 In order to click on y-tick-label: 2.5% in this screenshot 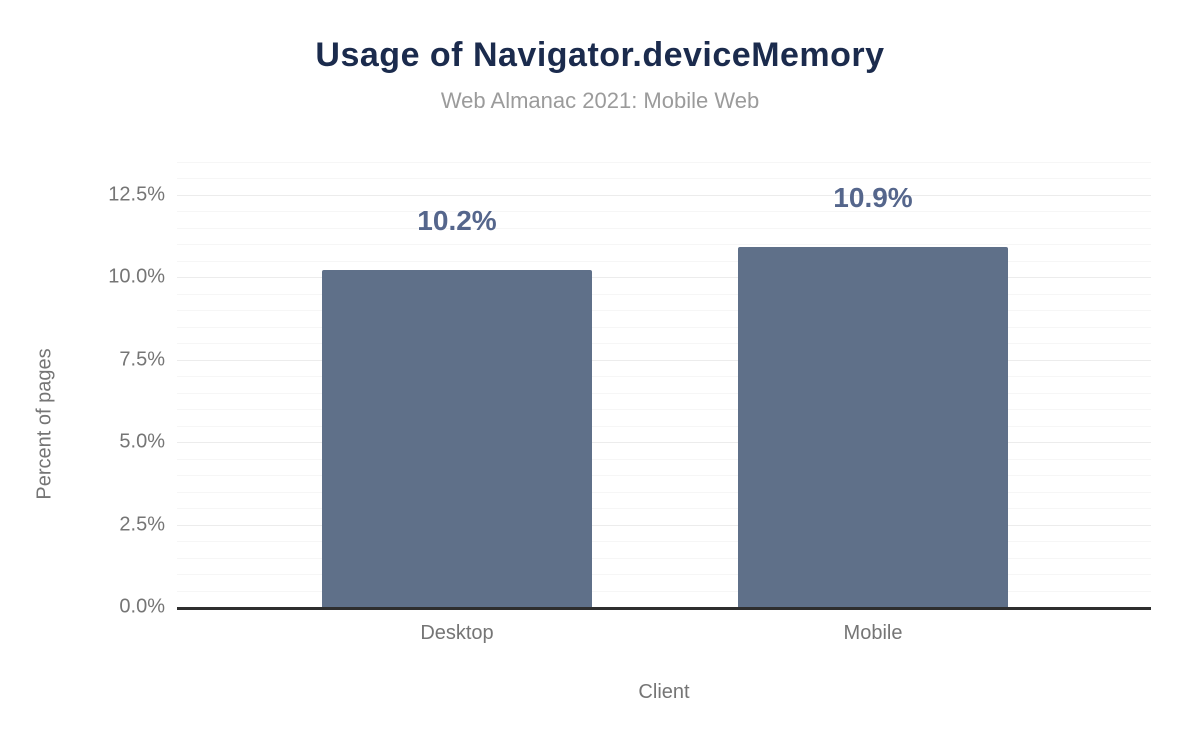, I will do `click(142, 524)`.